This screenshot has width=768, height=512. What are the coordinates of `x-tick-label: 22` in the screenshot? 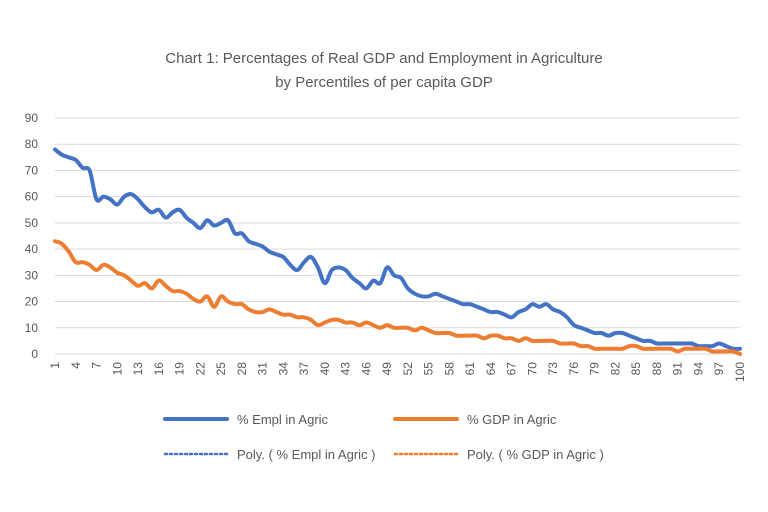 It's located at (200, 369).